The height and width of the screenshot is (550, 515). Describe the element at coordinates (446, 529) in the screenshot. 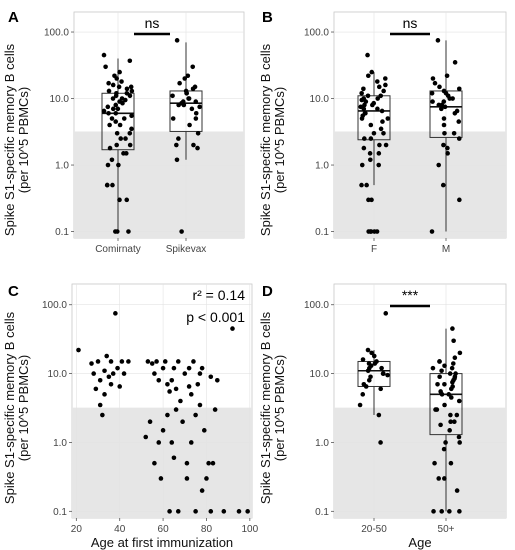

I see `panel-d-x-tick-label: 50+` at that location.